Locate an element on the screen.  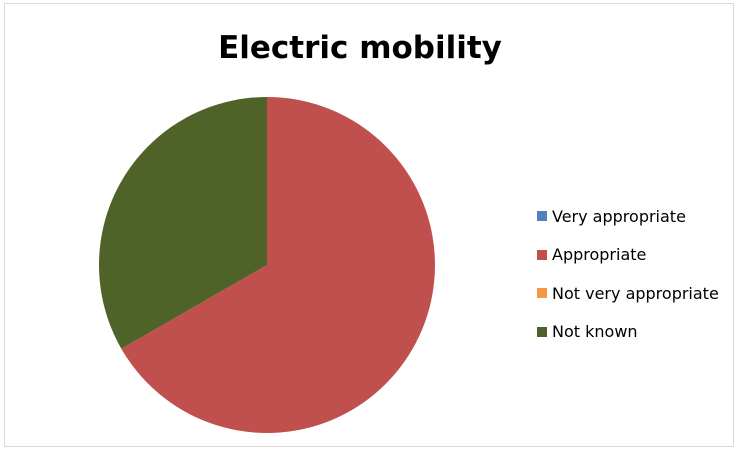
legend-item-appropriate: Appropriate is located at coordinates (637, 255).